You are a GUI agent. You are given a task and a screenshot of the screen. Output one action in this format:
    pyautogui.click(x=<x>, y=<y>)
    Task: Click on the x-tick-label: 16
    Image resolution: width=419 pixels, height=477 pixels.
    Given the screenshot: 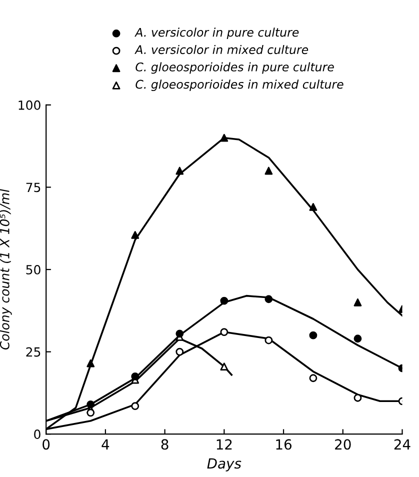 What is the action you would take?
    pyautogui.click(x=284, y=444)
    